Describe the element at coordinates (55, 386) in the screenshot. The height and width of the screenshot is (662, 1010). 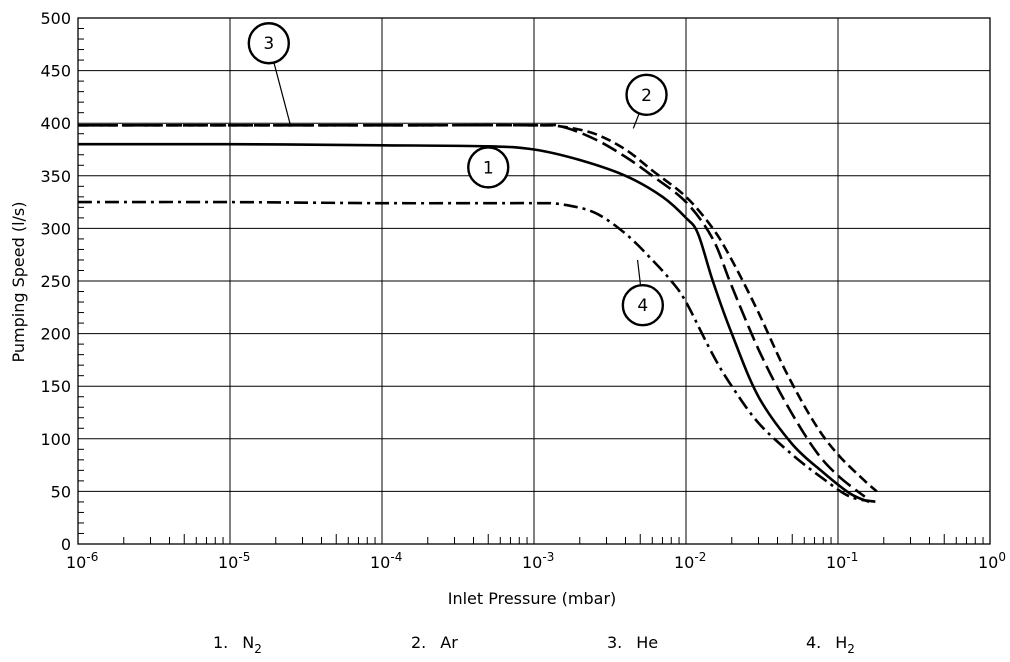
I see `y-tick-label: 150` at that location.